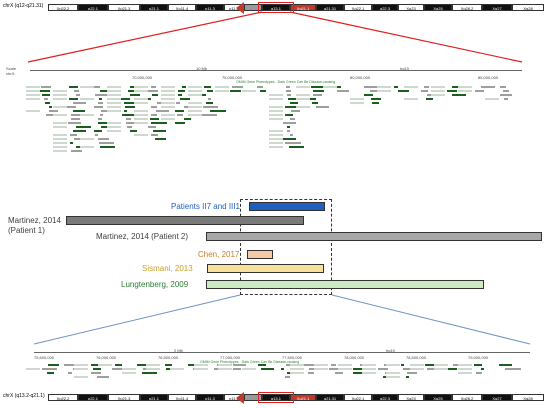 Image resolution: width=550 pixels, height=408 pixels. Describe the element at coordinates (240, 8) in the screenshot. I see `centromere-marker` at that location.